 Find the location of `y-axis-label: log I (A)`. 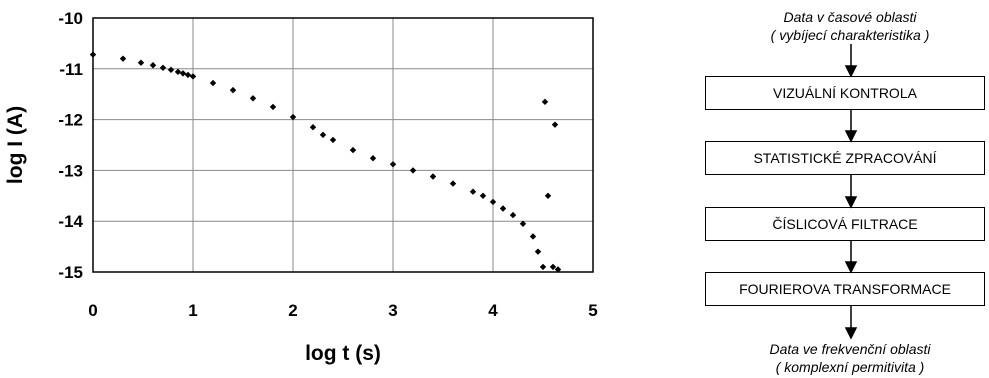

y-axis-label: log I (A) is located at coordinates (15, 145).